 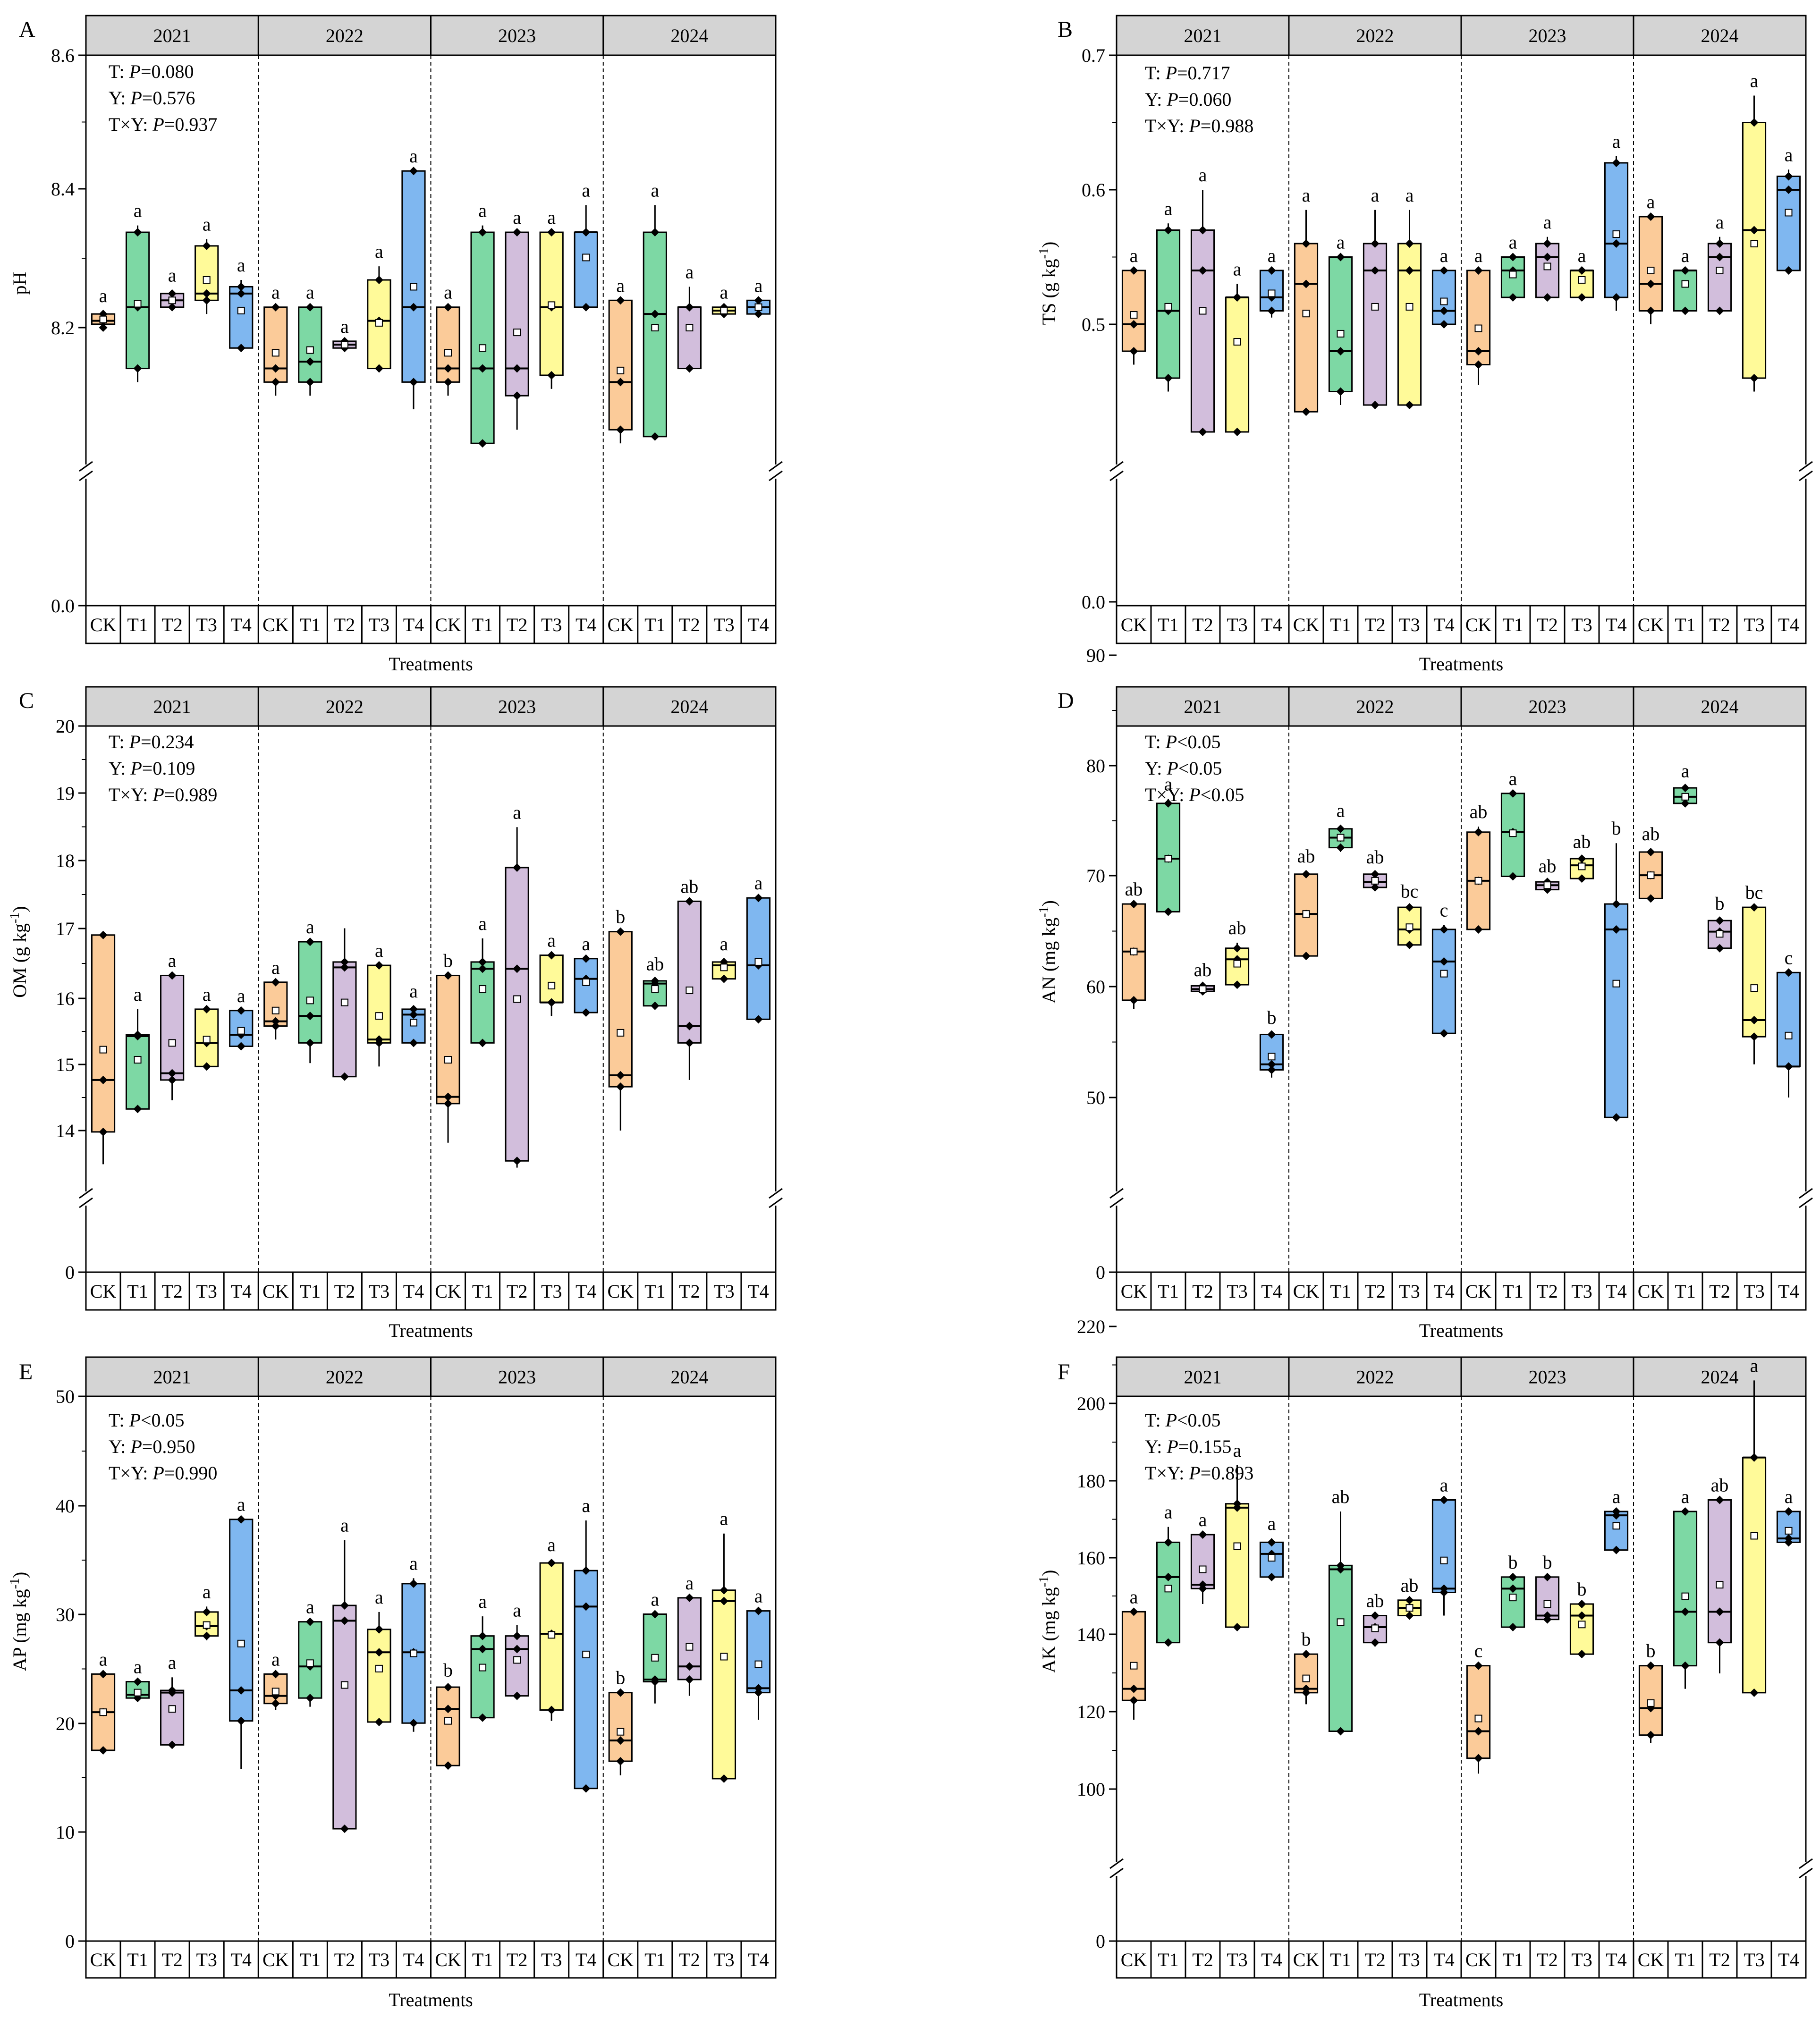 I want to click on box-2024-T2: b, so click(x=1719, y=923).